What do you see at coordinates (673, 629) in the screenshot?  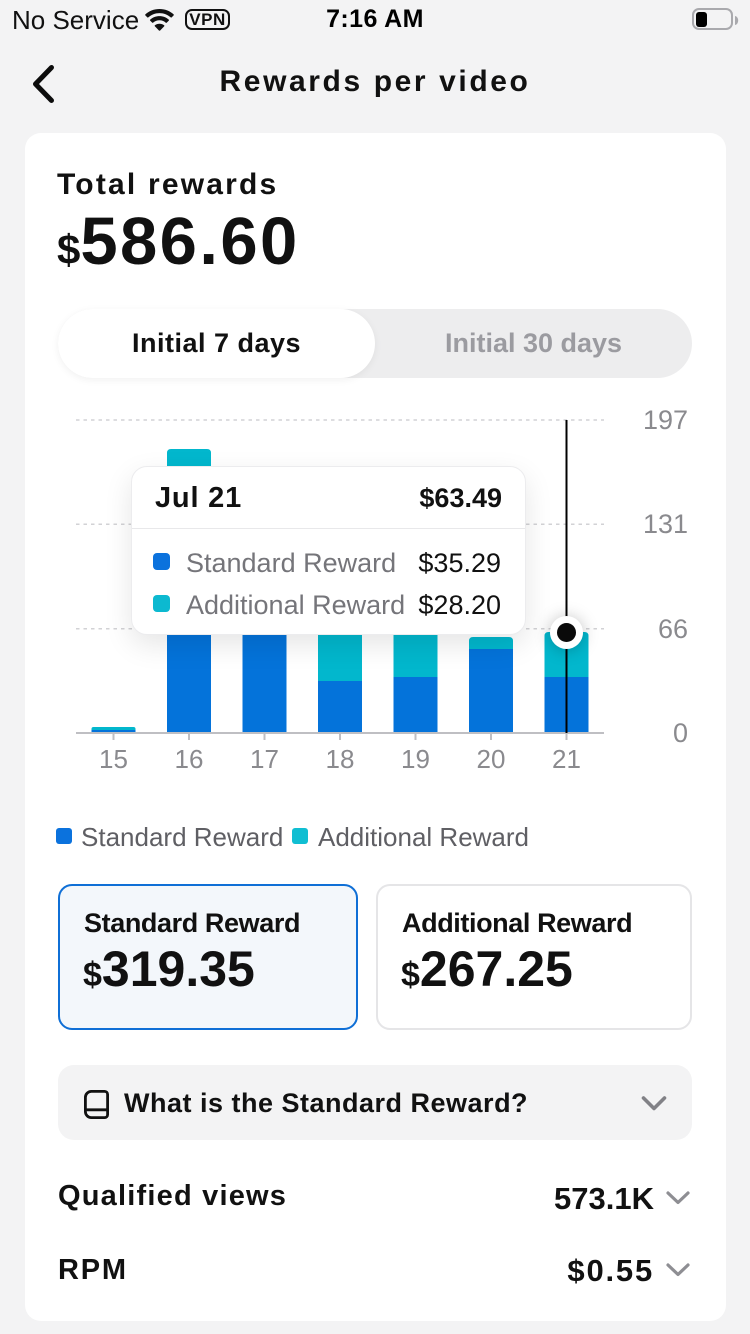 I see `svg-text: 66` at bounding box center [673, 629].